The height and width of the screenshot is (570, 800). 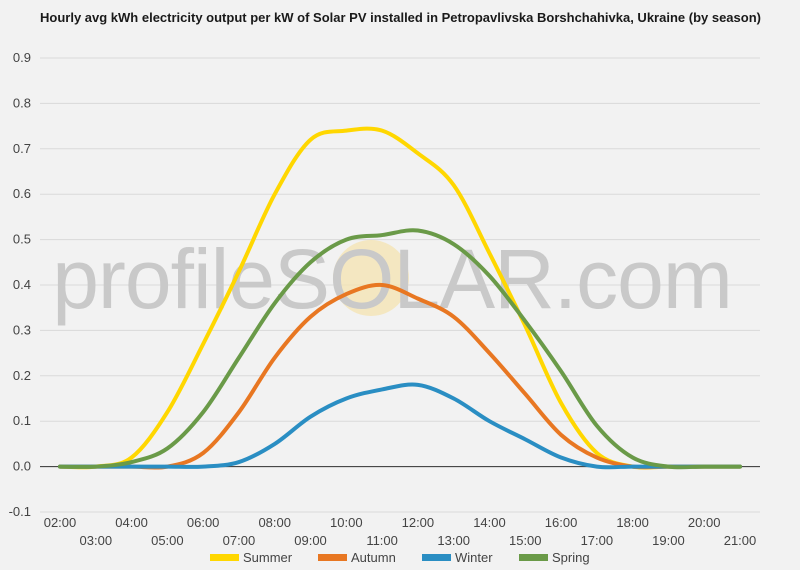 I want to click on y-tick-label: -0.1, so click(x=20, y=511).